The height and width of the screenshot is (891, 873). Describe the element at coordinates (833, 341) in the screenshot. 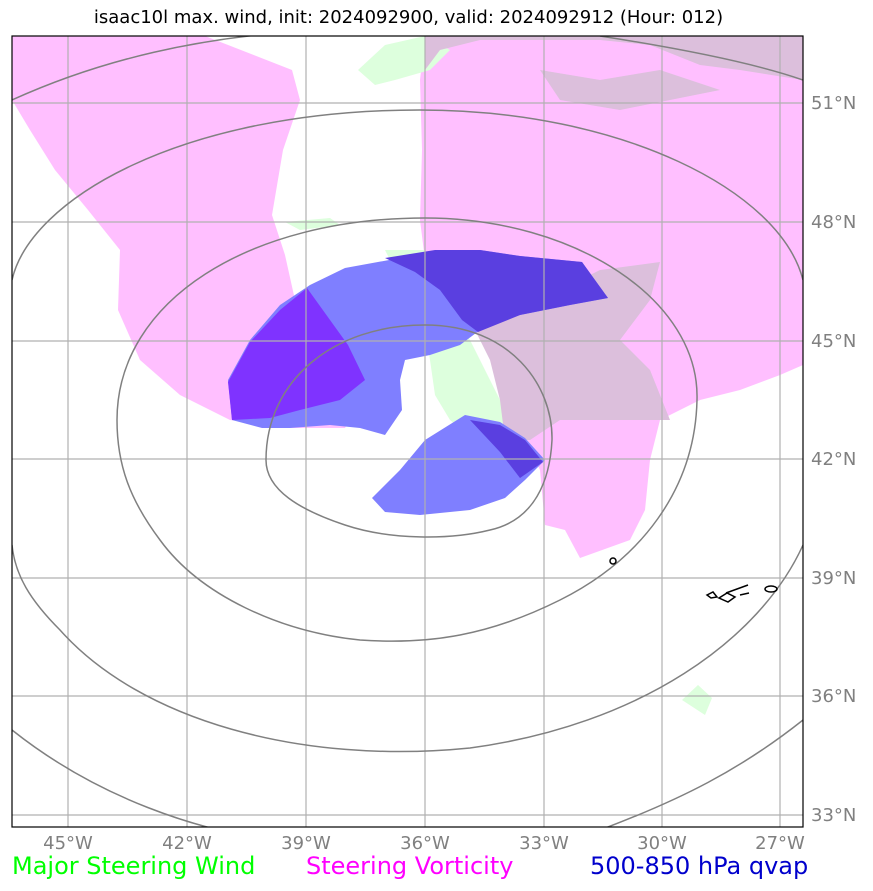

I see `lat-tick-label: 45°N` at that location.